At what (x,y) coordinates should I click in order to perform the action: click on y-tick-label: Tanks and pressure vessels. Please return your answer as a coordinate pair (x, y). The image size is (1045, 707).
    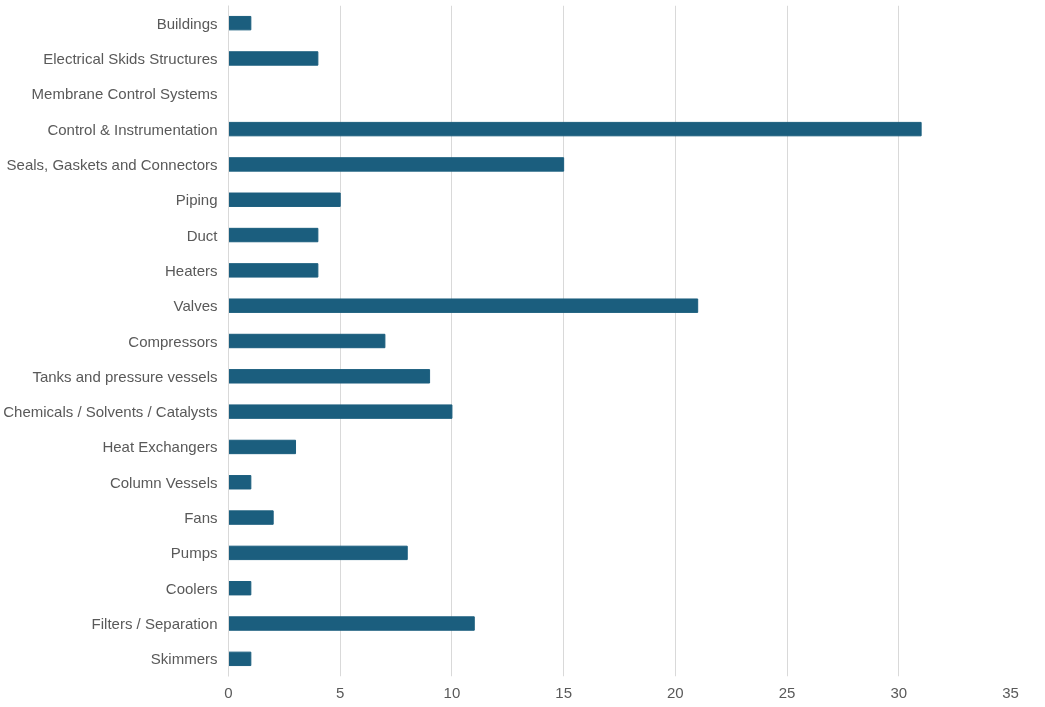
    Looking at the image, I should click on (125, 376).